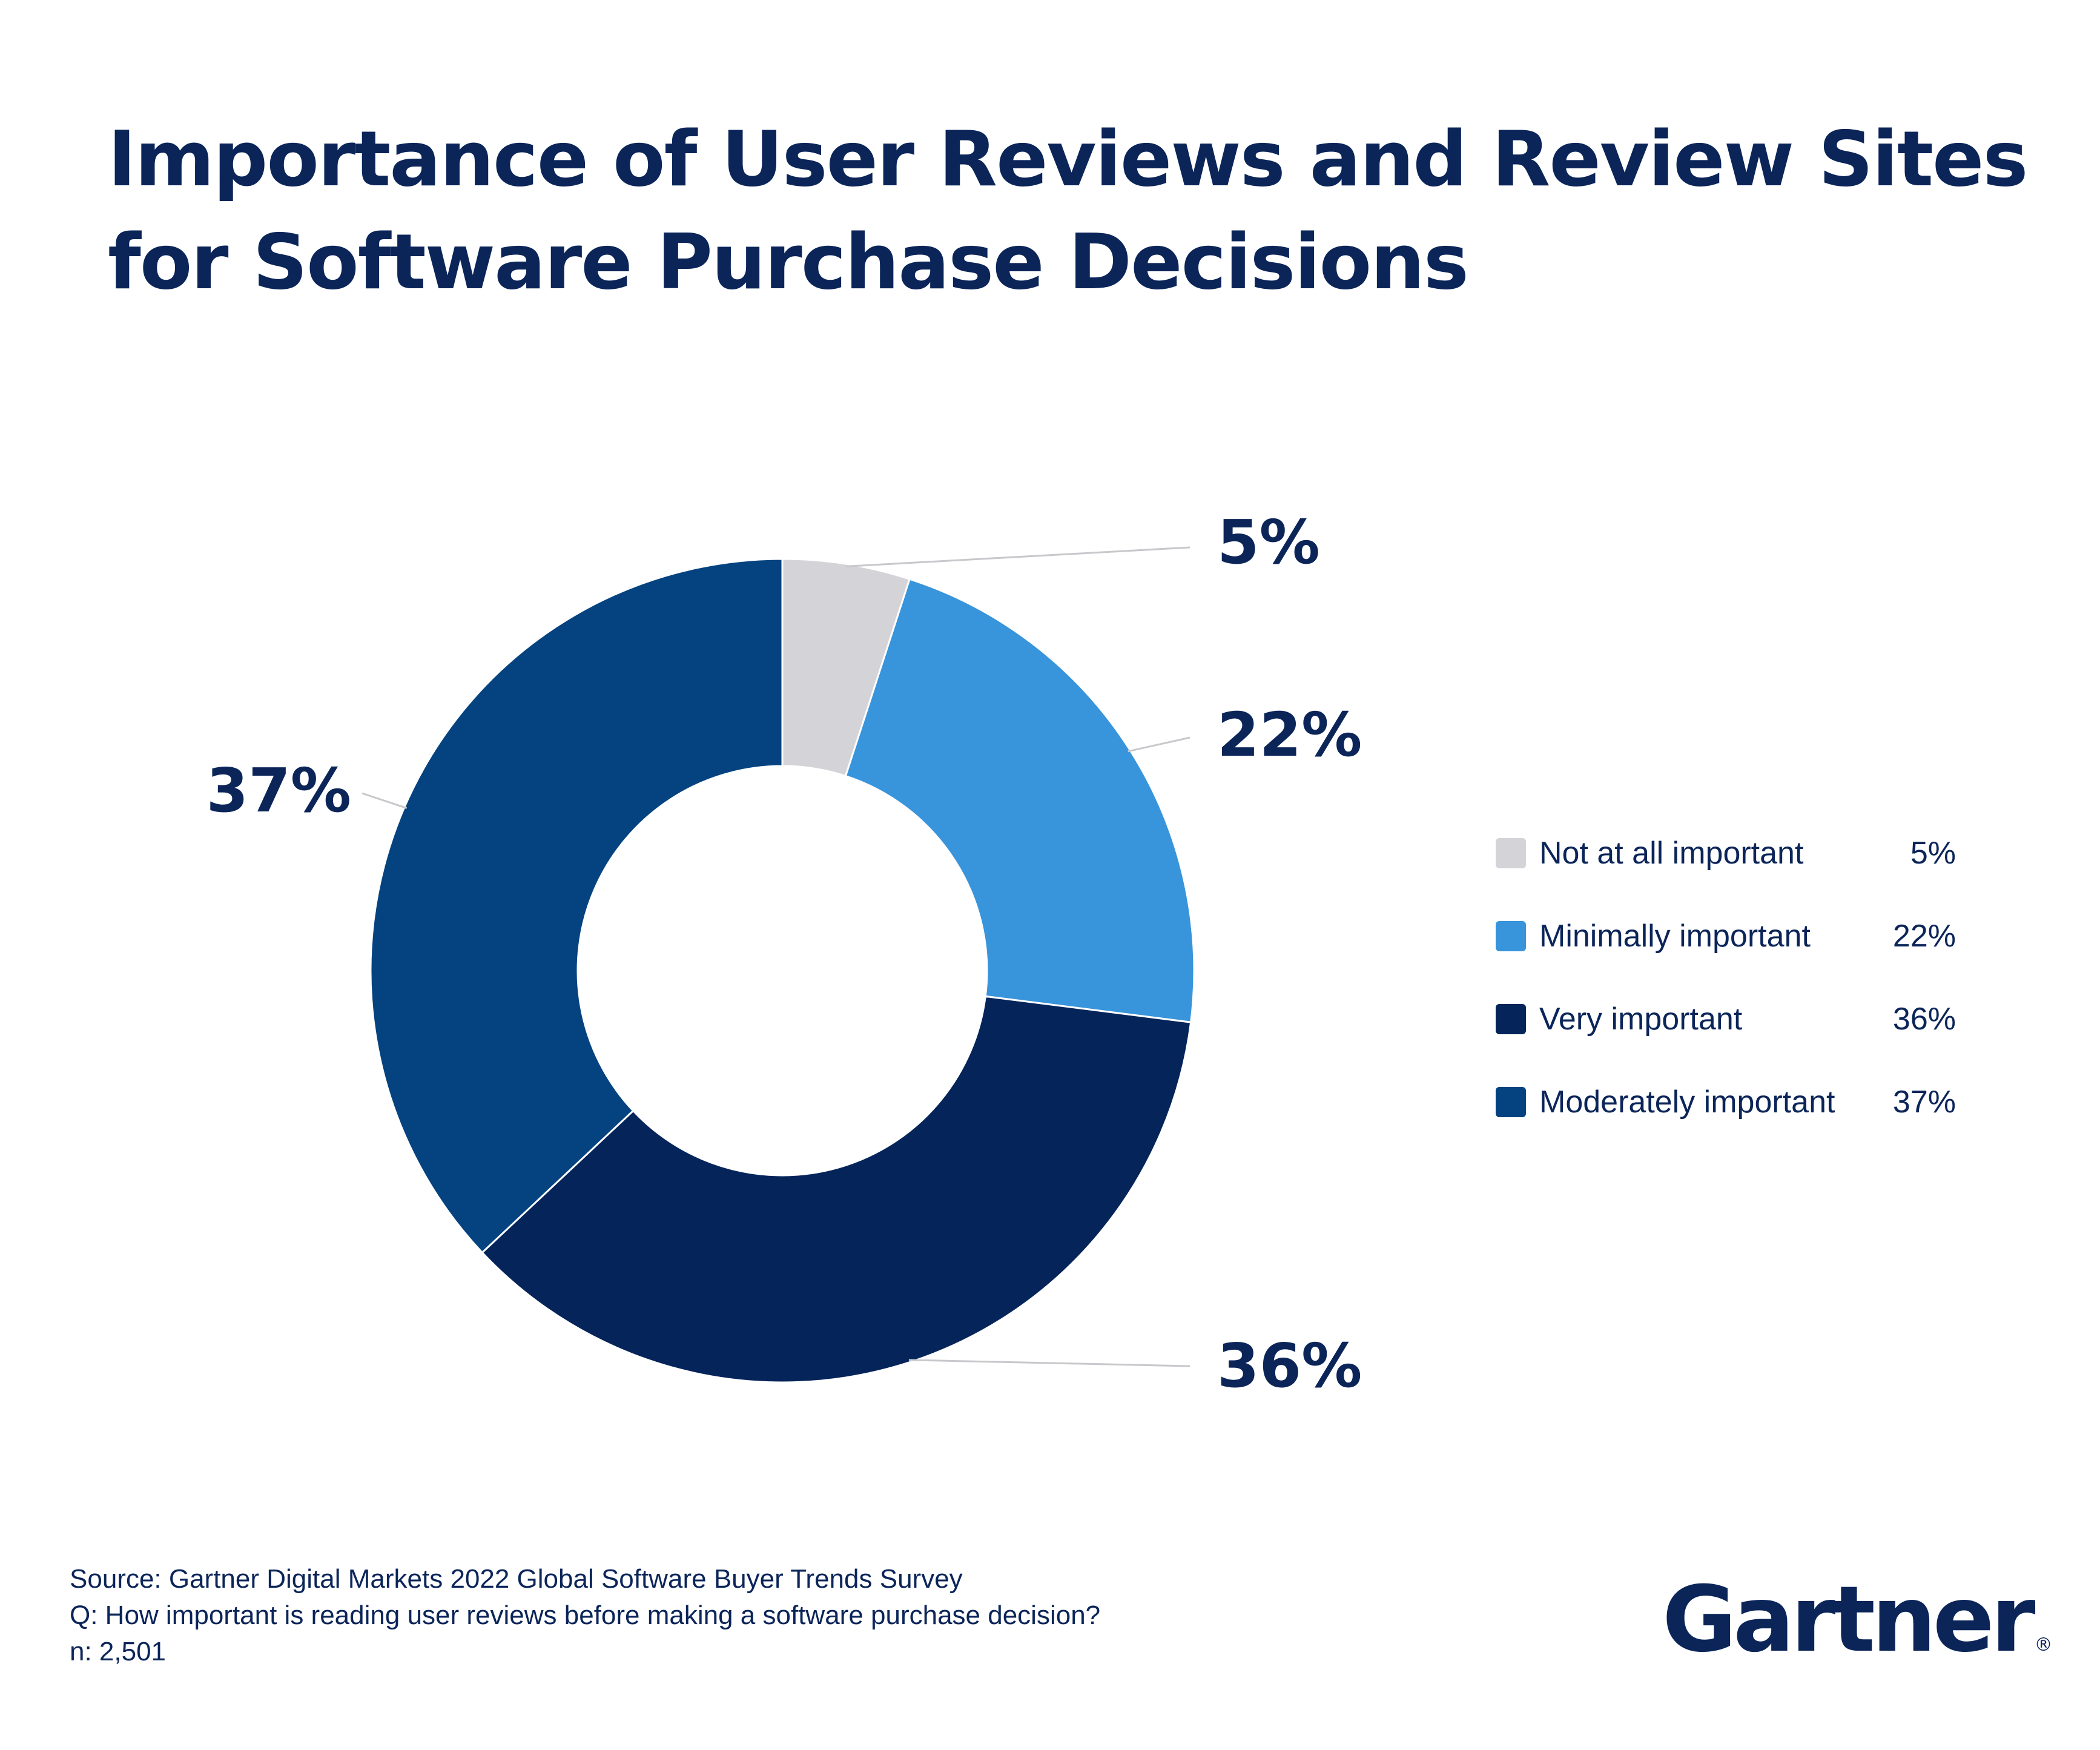  Describe the element at coordinates (788, 261) in the screenshot. I see `chart-title-line-2: for Software Purchase Decisions` at that location.